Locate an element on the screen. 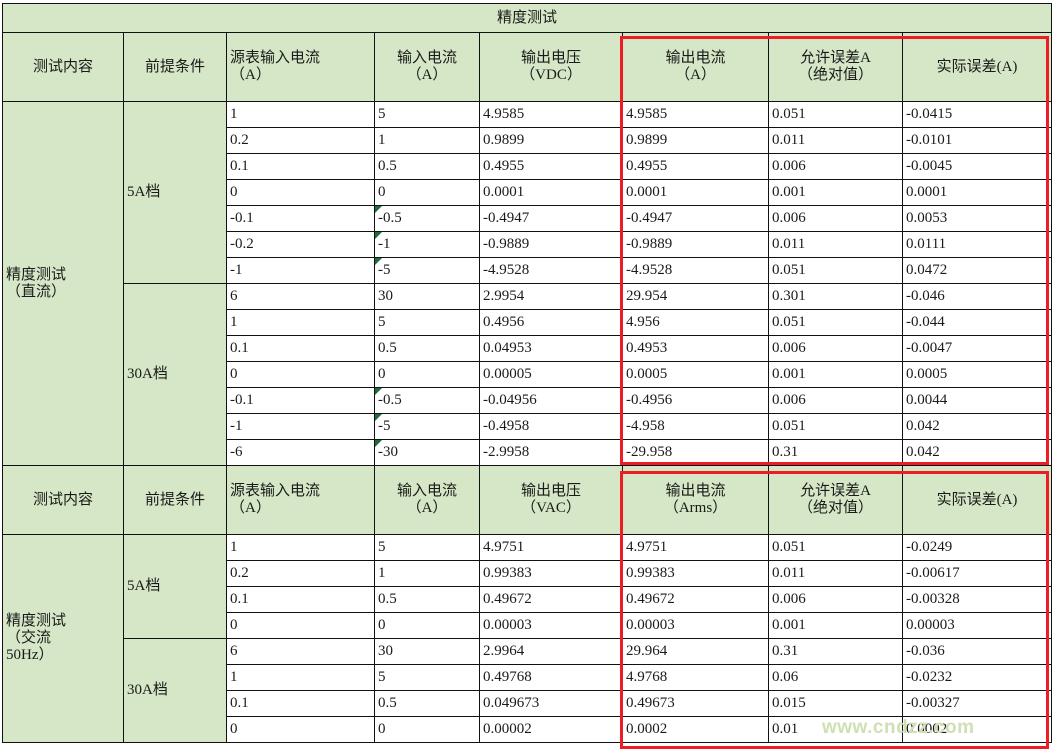 The width and height of the screenshot is (1053, 751). cell-output-voltage: 4.9751 is located at coordinates (551, 547).